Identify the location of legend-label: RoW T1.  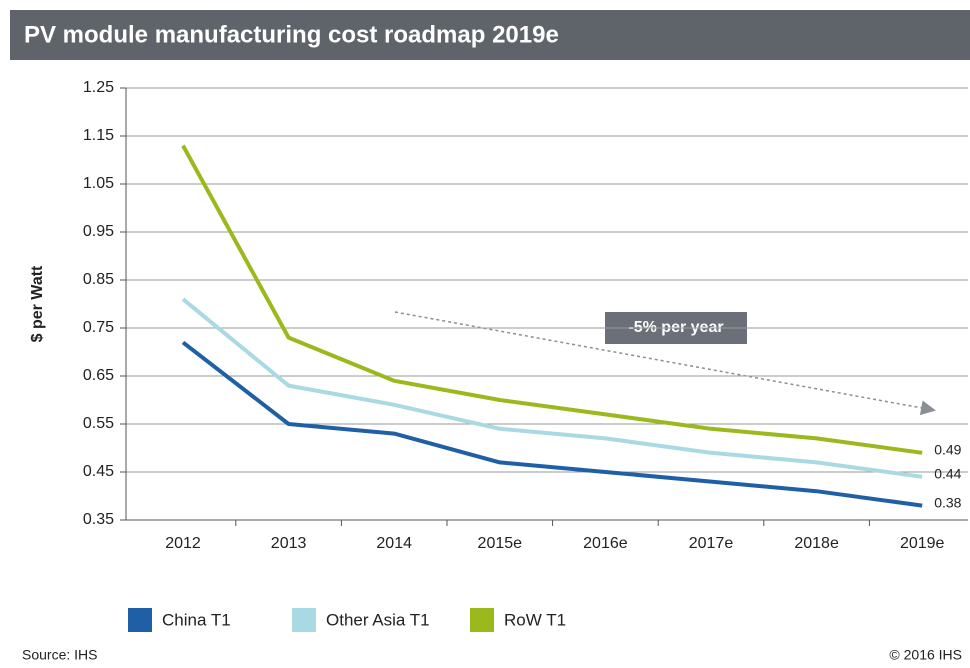
(535, 619).